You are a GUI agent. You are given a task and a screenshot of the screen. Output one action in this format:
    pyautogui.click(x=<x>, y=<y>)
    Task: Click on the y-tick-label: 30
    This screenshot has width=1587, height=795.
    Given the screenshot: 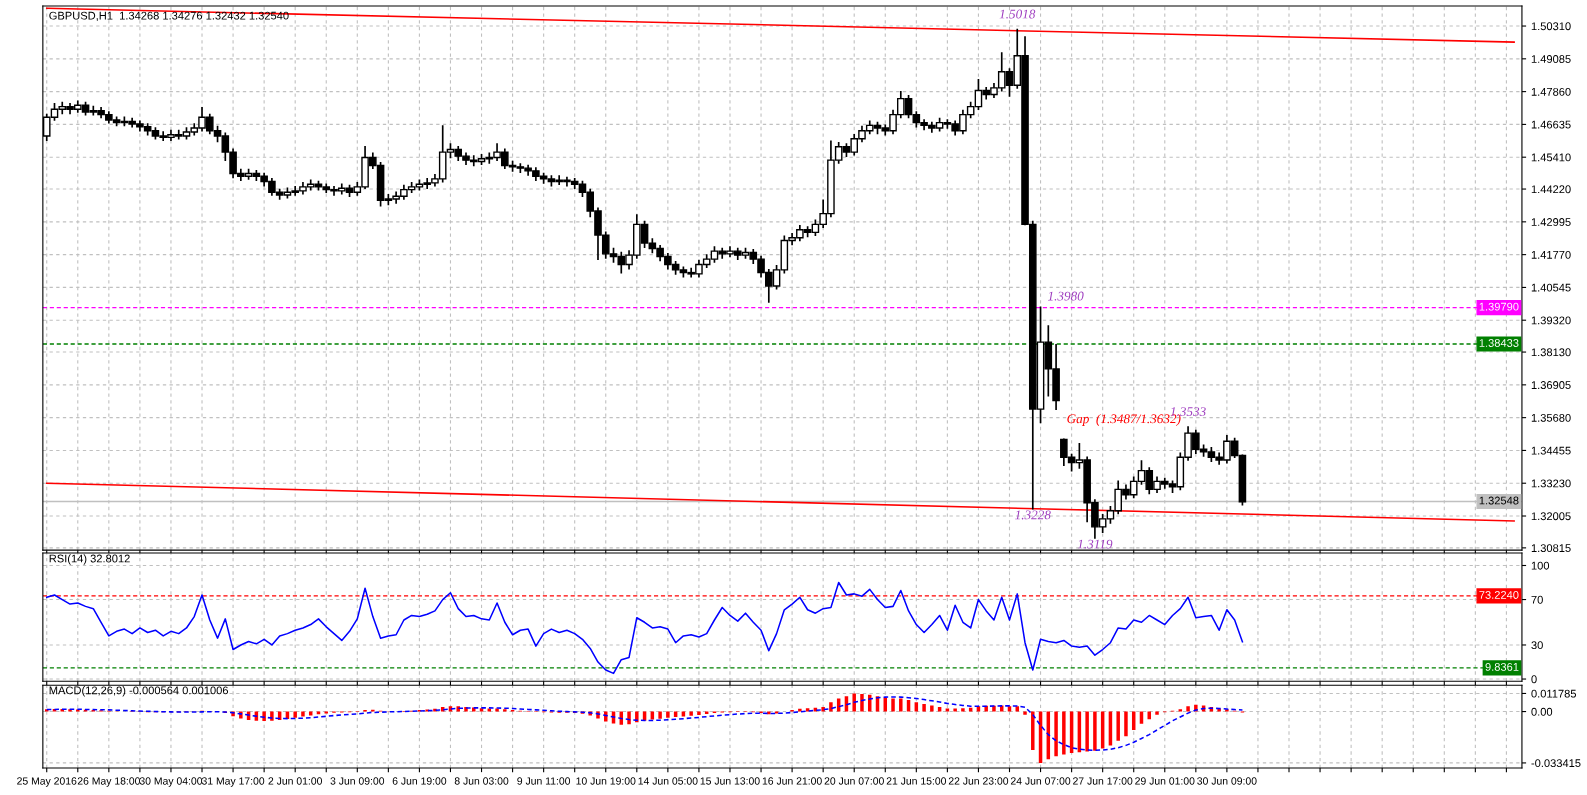 What is the action you would take?
    pyautogui.click(x=1537, y=645)
    